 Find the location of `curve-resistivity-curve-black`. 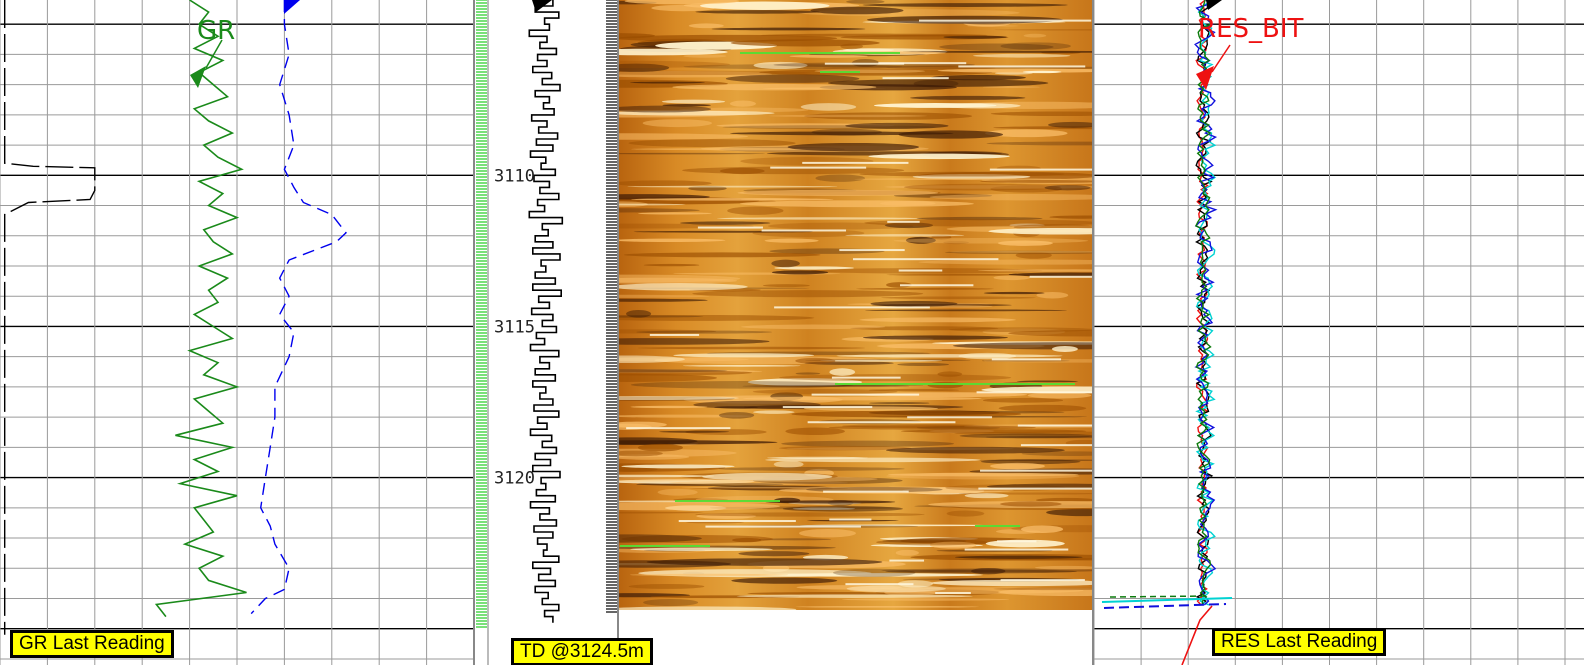

curve-resistivity-curve-black is located at coordinates (1204, 303).